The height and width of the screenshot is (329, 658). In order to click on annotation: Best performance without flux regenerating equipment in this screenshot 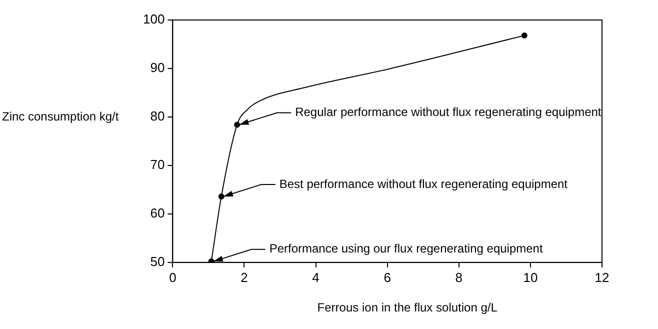, I will do `click(423, 183)`.